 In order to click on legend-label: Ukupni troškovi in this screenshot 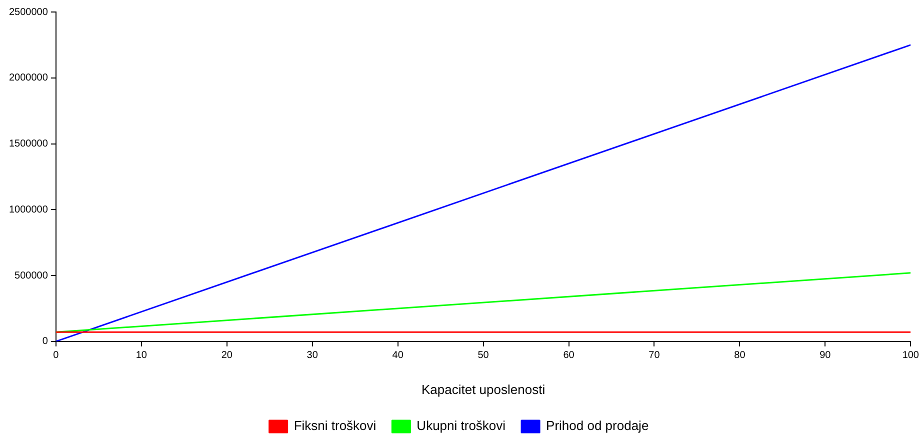, I will do `click(461, 426)`.